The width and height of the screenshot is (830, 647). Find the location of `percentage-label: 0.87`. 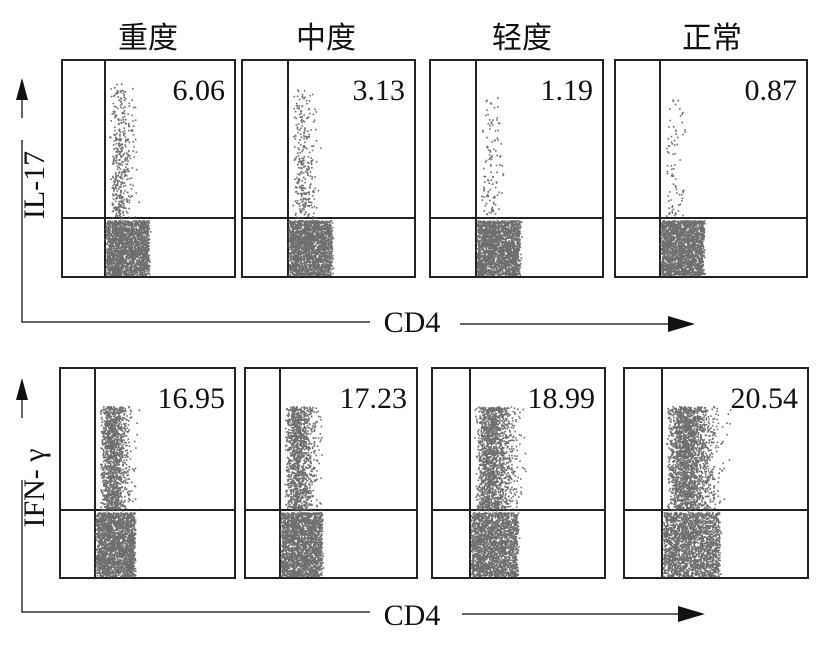

percentage-label: 0.87 is located at coordinates (771, 90).